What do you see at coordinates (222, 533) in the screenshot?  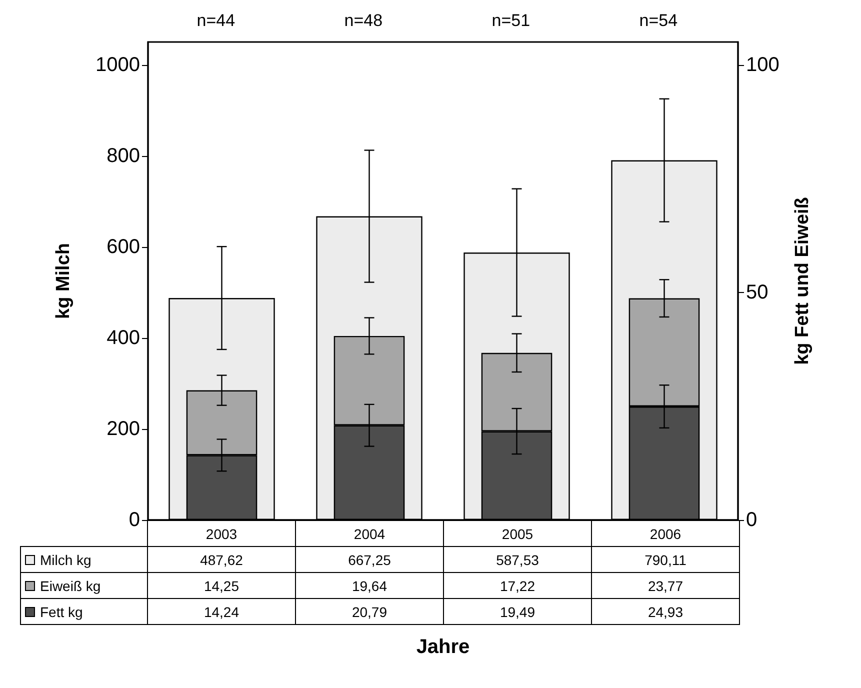 I see `x-tick-label: 2003` at bounding box center [222, 533].